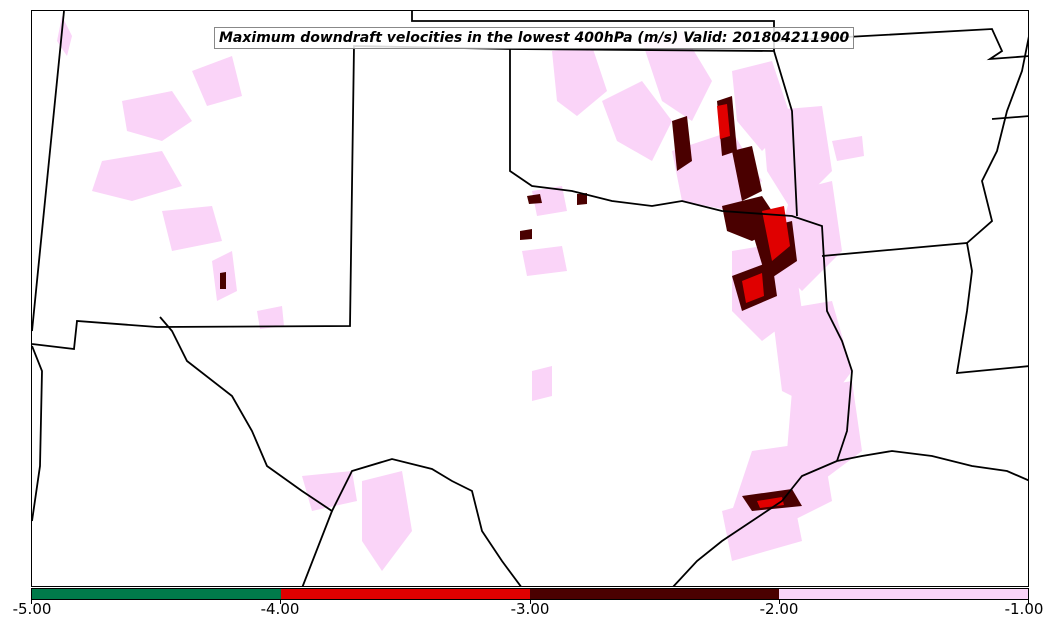  Describe the element at coordinates (530, 609) in the screenshot. I see `colorbar-label: -3.00` at that location.